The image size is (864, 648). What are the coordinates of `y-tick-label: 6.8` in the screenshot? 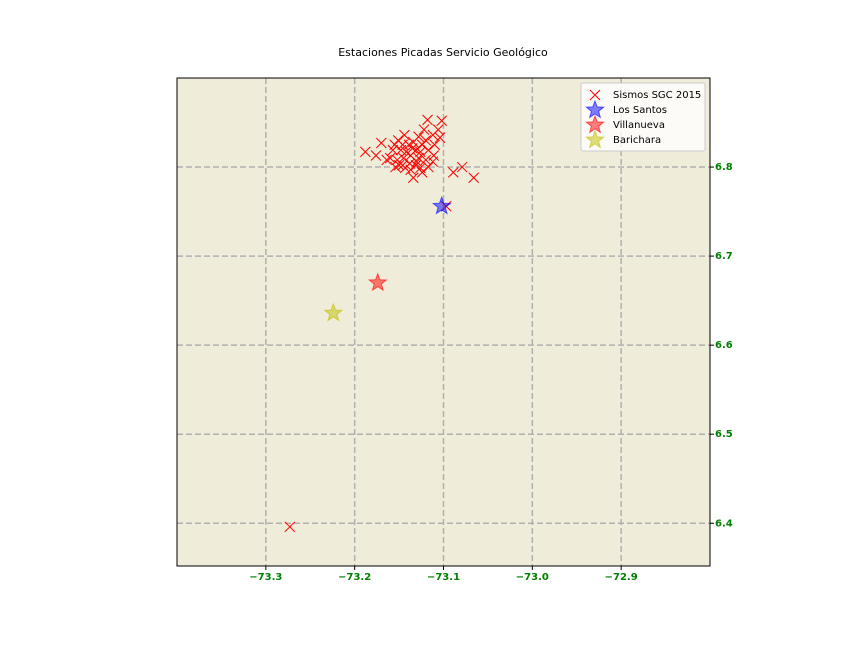 It's located at (724, 167).